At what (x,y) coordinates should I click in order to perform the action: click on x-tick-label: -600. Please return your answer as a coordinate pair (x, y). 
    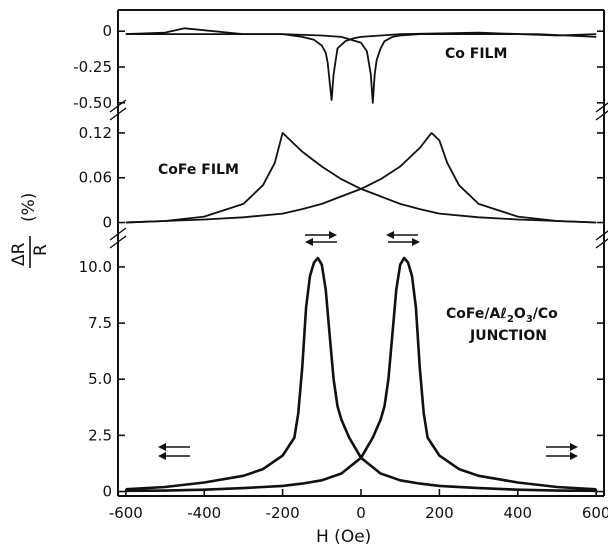
    Looking at the image, I should click on (126, 513).